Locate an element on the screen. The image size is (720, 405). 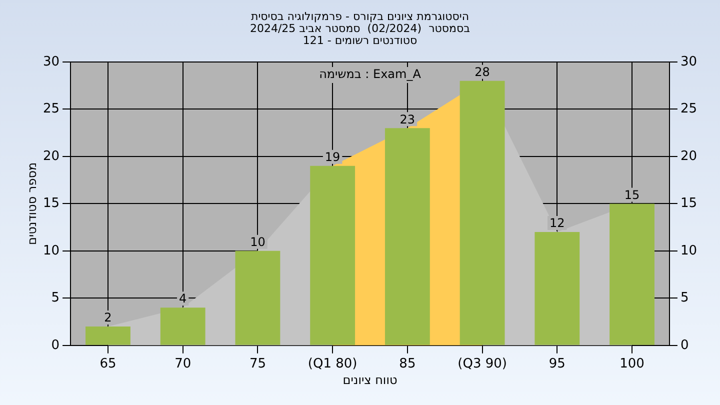
data-label: 15 is located at coordinates (632, 195).